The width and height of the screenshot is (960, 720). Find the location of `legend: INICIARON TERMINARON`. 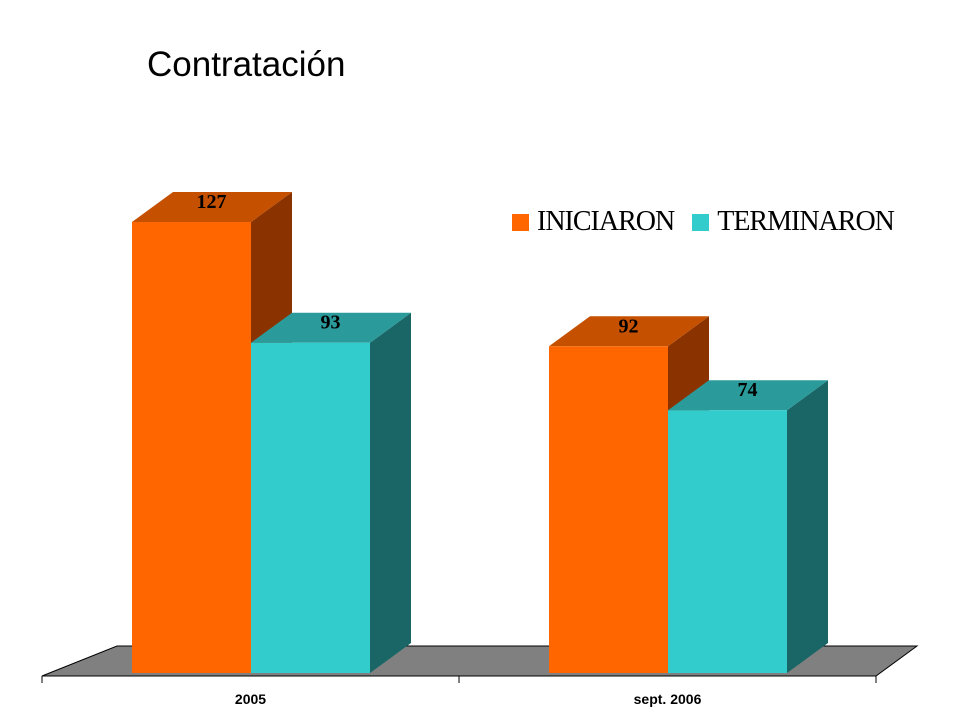

legend: INICIARON TERMINARON is located at coordinates (712, 222).